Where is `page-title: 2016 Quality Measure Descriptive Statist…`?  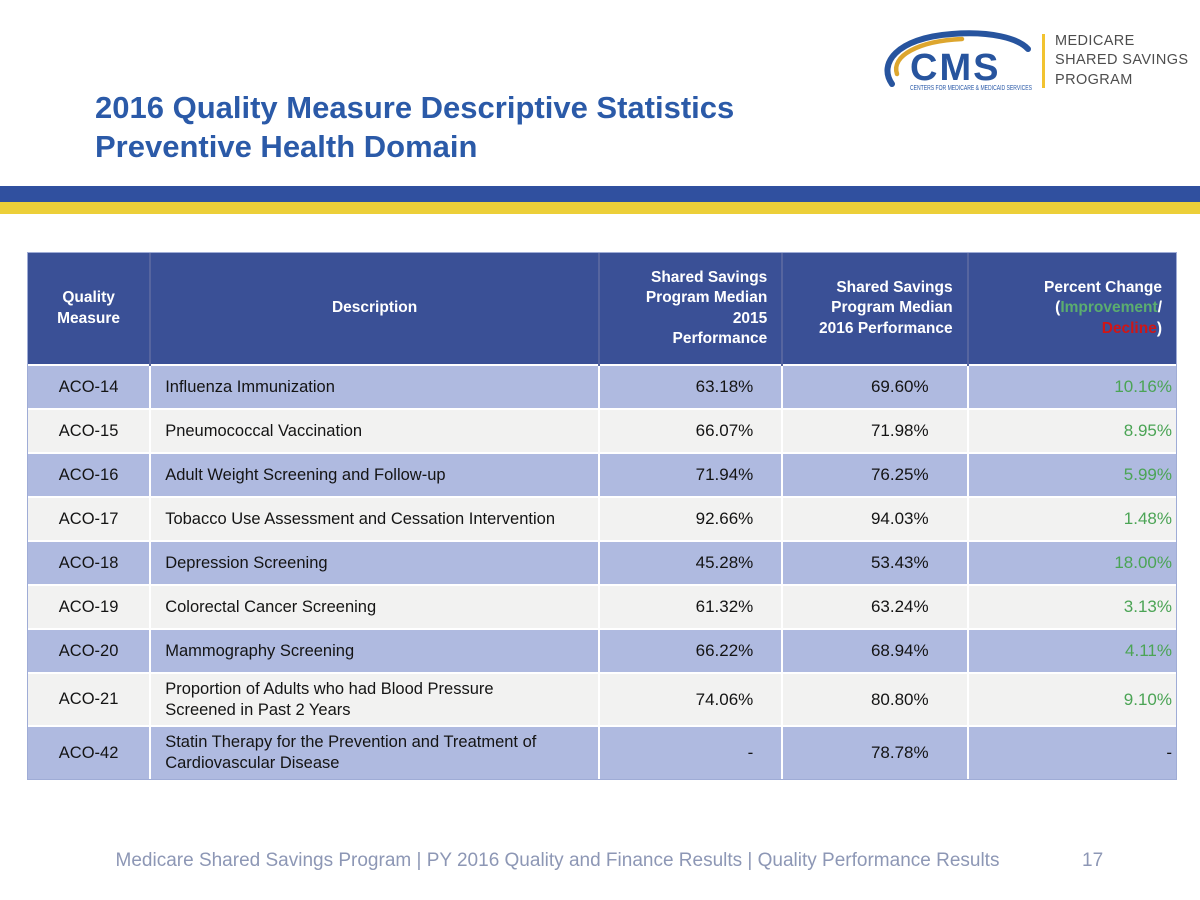
page-title: 2016 Quality Measure Descriptive Statist… is located at coordinates (545, 127).